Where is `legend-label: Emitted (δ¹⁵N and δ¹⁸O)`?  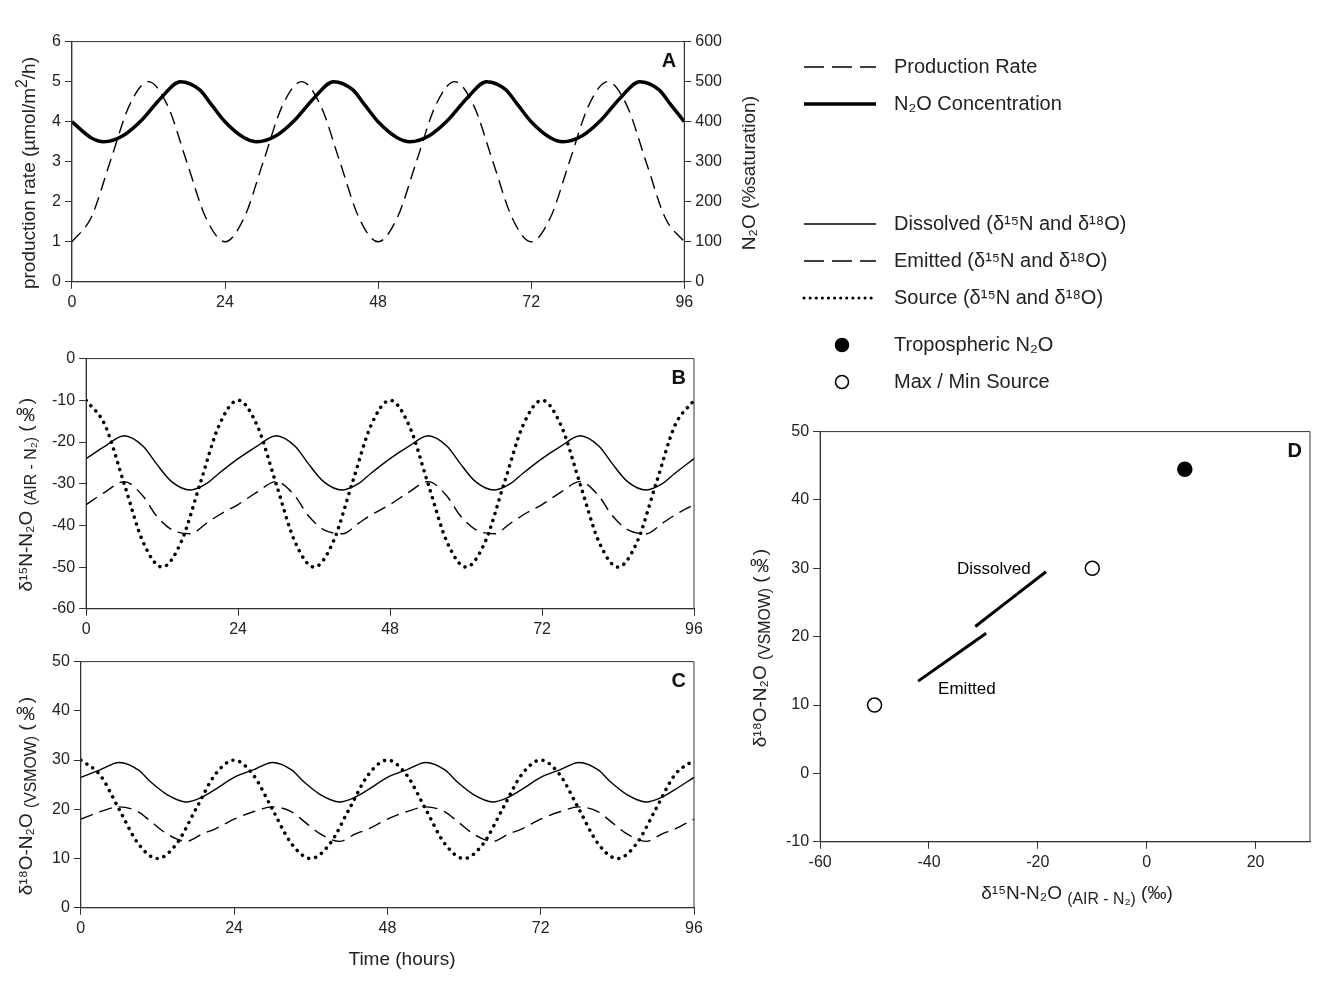 legend-label: Emitted (δ¹⁵N and δ¹⁸O) is located at coordinates (1001, 260).